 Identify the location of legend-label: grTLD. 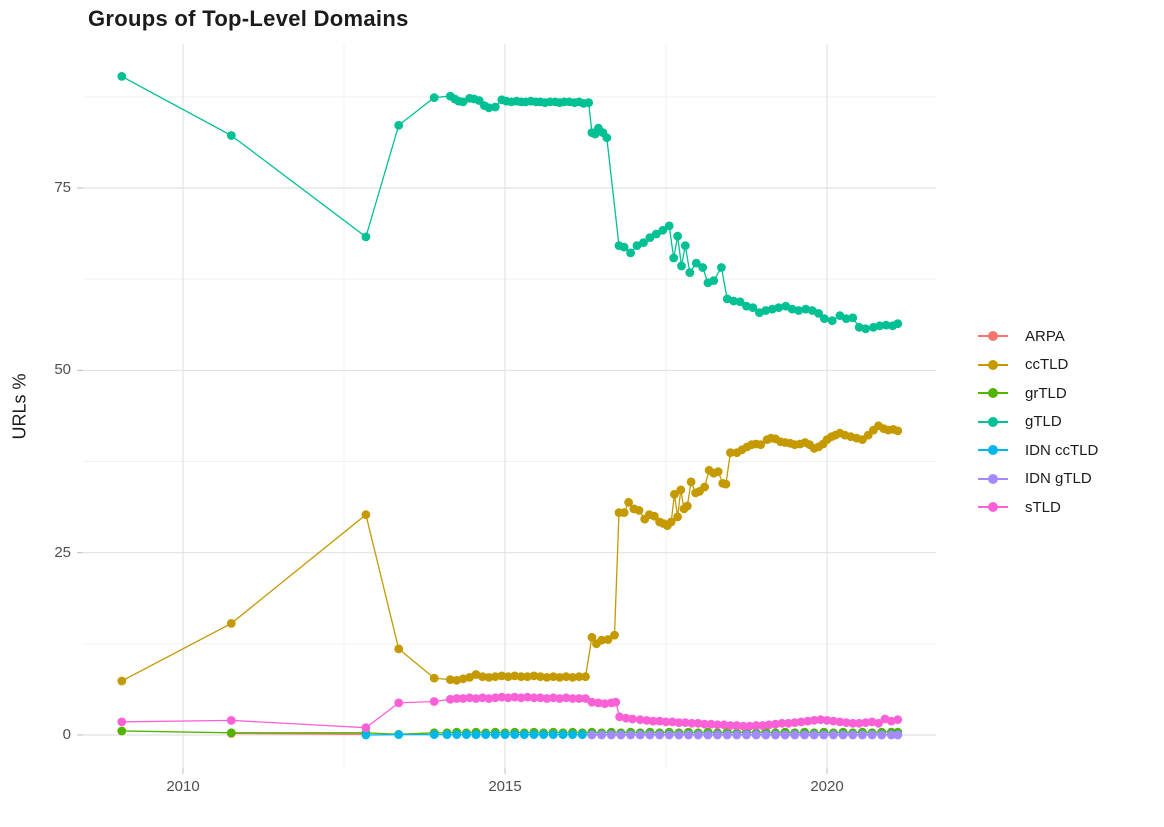
(1046, 393).